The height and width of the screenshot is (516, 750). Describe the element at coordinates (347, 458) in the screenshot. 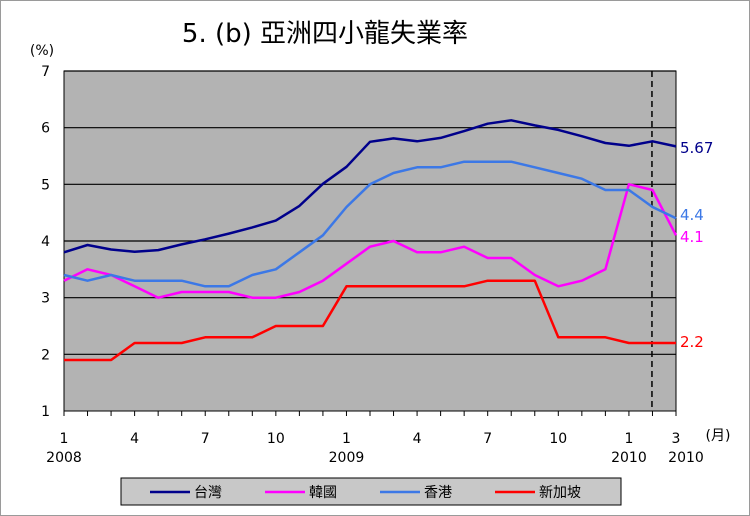

I see `x-tick-label-year: 2009` at that location.